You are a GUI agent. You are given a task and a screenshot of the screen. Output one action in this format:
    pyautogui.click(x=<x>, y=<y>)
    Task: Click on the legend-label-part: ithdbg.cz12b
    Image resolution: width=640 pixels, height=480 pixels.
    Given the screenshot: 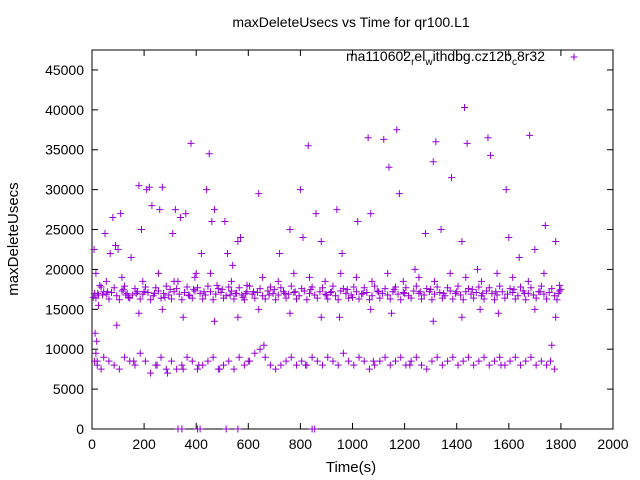 What is the action you would take?
    pyautogui.click(x=473, y=56)
    